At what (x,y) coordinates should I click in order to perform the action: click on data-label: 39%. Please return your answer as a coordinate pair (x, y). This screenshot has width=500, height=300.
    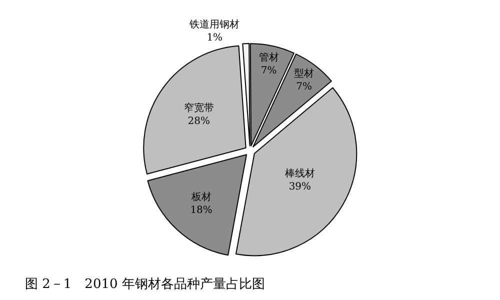
    Looking at the image, I should click on (300, 186).